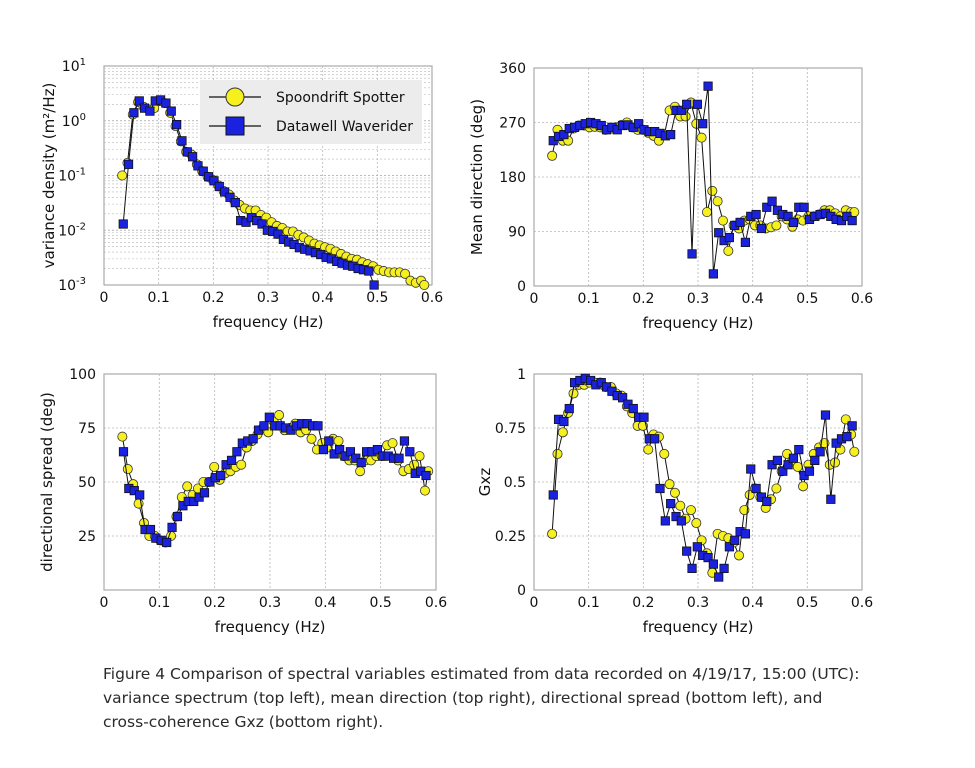 The image size is (975, 768). I want to click on y-tick-label: 10¹, so click(74, 66).